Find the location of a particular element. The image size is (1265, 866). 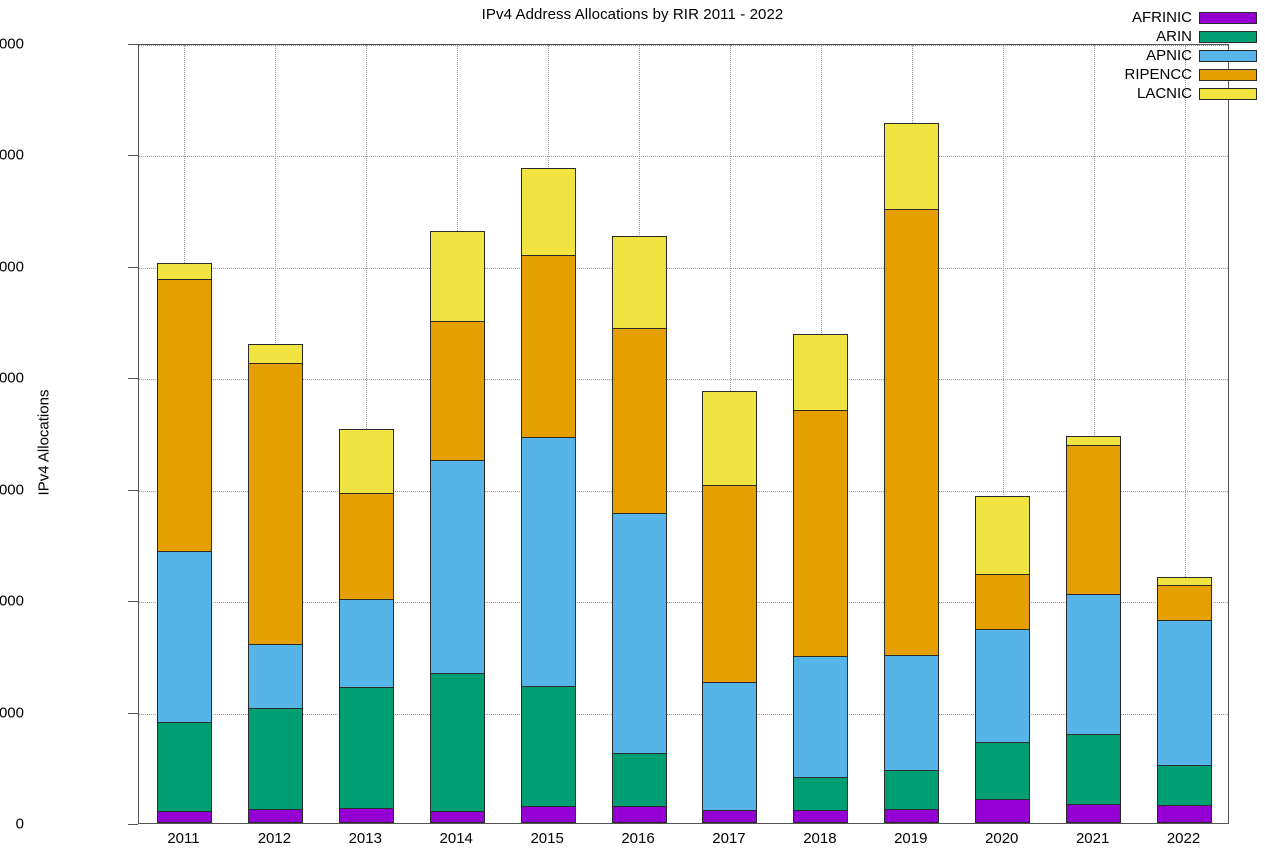

bar-segment-apnic-2021 is located at coordinates (1094, 664).